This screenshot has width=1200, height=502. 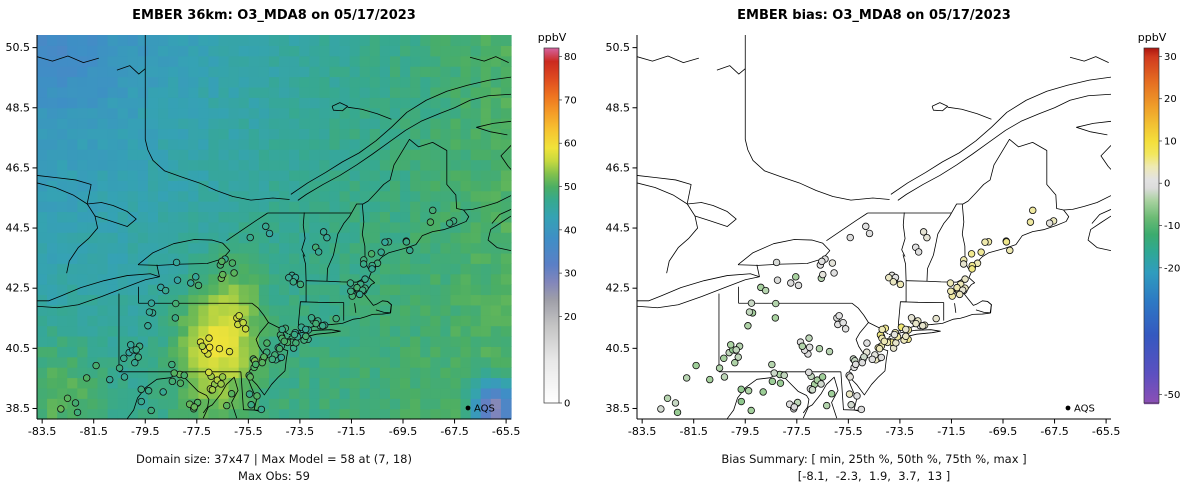 I want to click on left-panel-title: EMBER 36km: O3_MDA8 on 05/17/2023, so click(x=274, y=15).